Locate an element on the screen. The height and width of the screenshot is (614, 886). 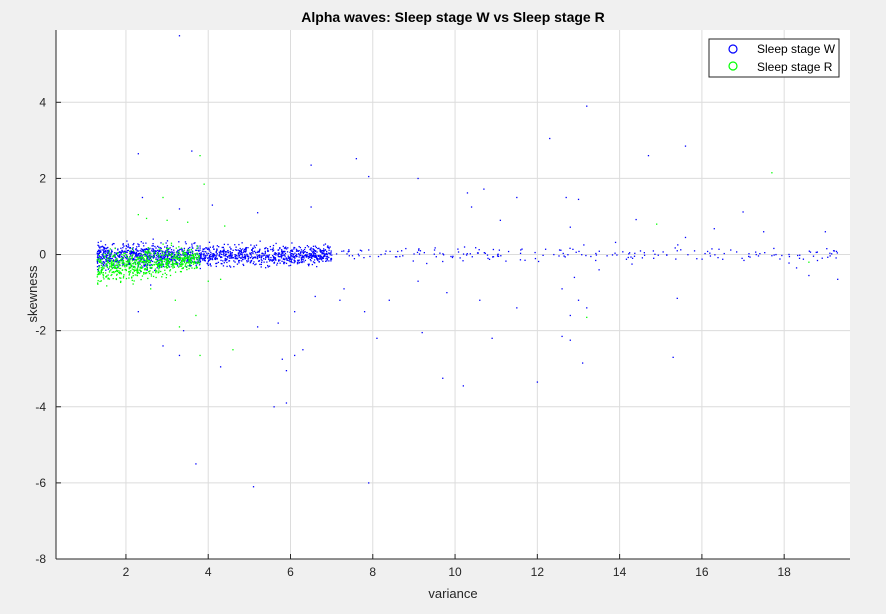
legend: Sleep stage W Sleep stage R is located at coordinates (774, 58).